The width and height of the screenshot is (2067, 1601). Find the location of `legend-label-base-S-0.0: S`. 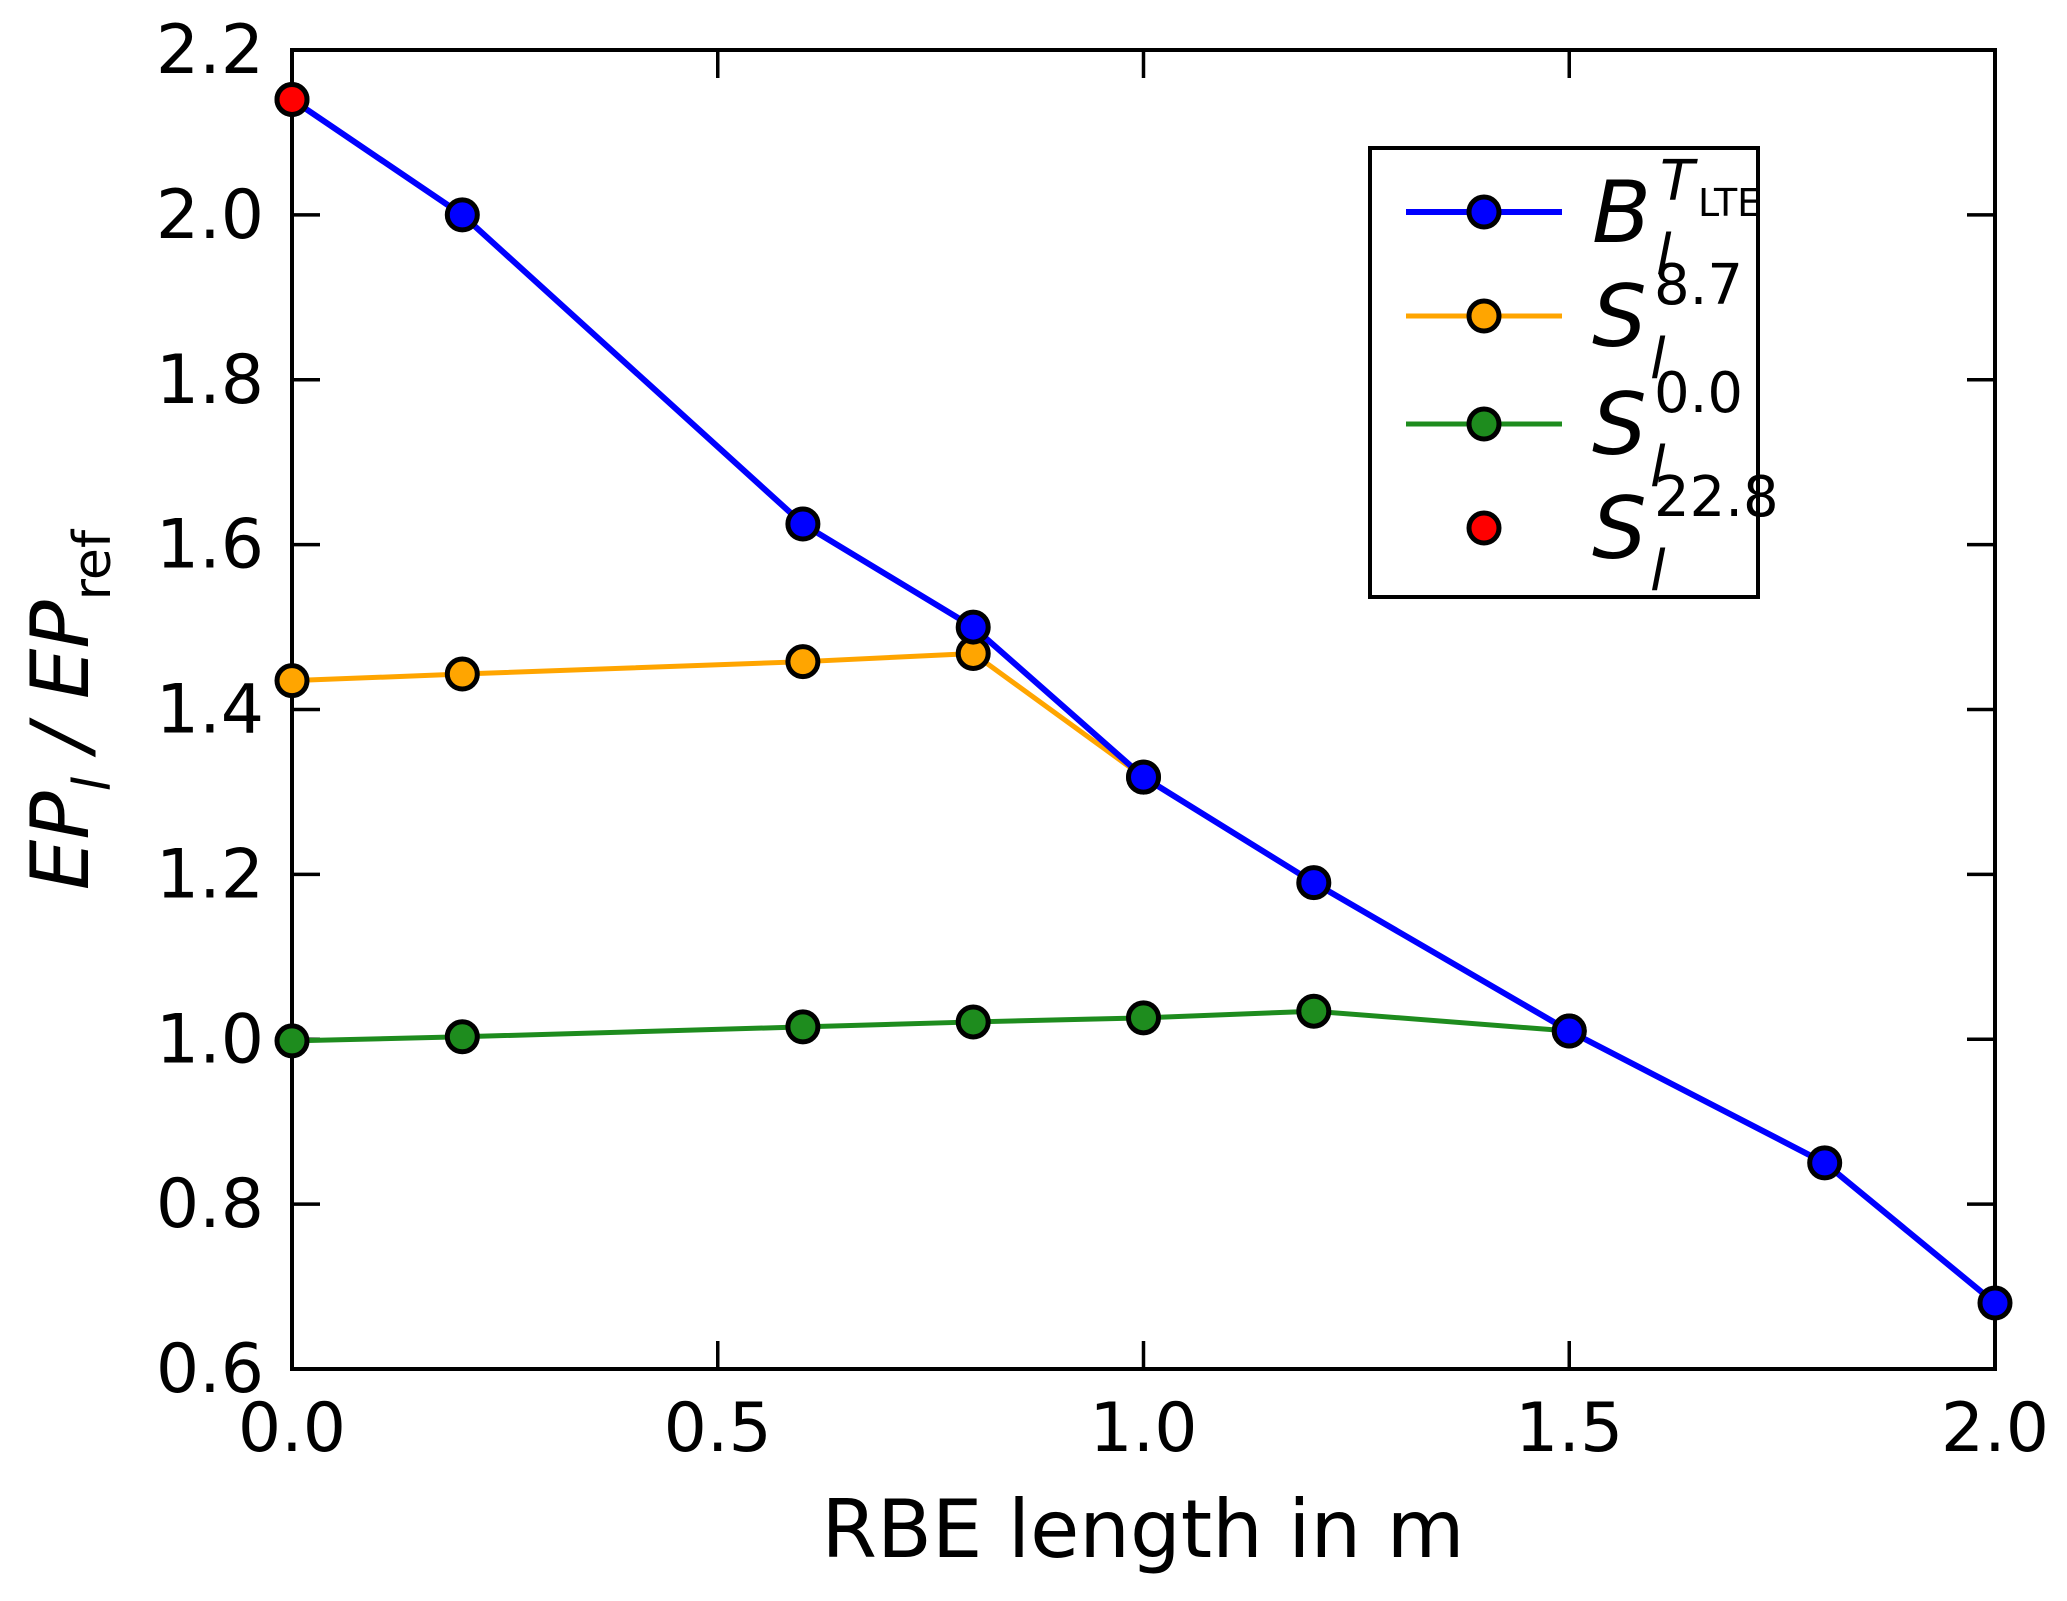

legend-label-base-S-0.0: S is located at coordinates (1619, 425).